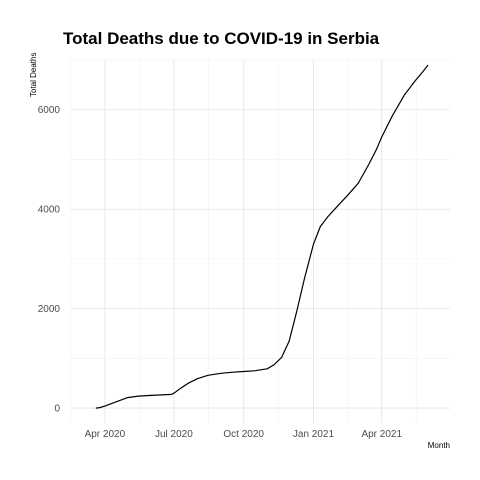  What do you see at coordinates (221, 38) in the screenshot?
I see `chart-title: Total Deaths due to COVID-19 in Serbia` at bounding box center [221, 38].